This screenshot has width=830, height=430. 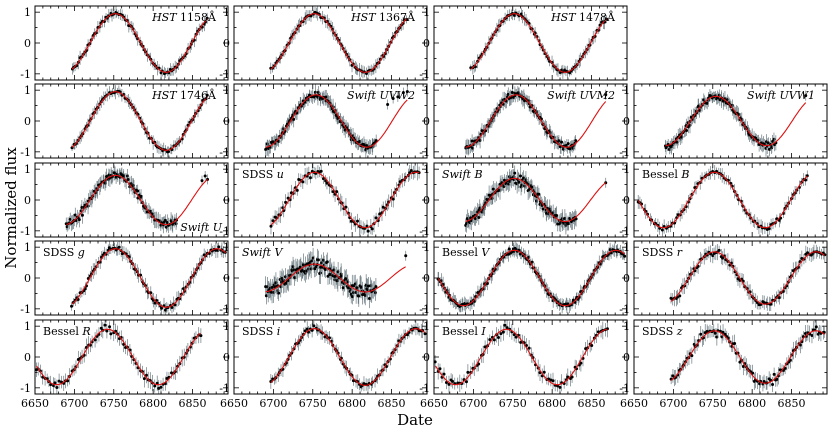 What do you see at coordinates (124, 278) in the screenshot?
I see `panel-sdss_g: 1 0 -1 SDSS g` at bounding box center [124, 278].